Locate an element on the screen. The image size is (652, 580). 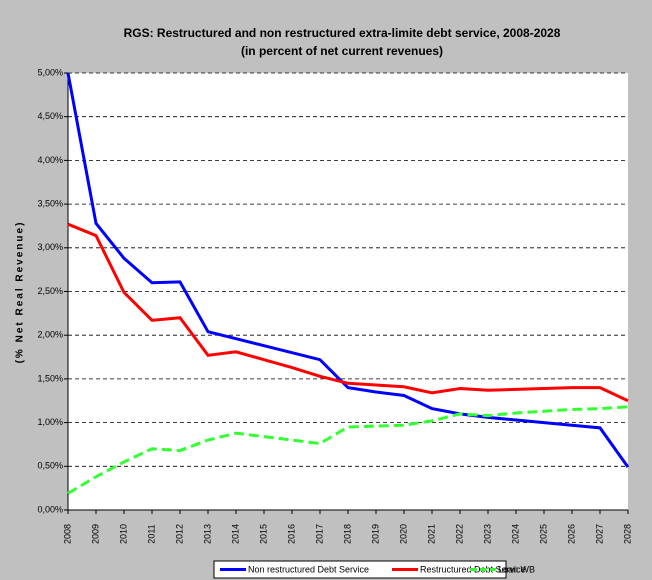
chart-subtitle: (in percent of net current revenues) is located at coordinates (342, 51).